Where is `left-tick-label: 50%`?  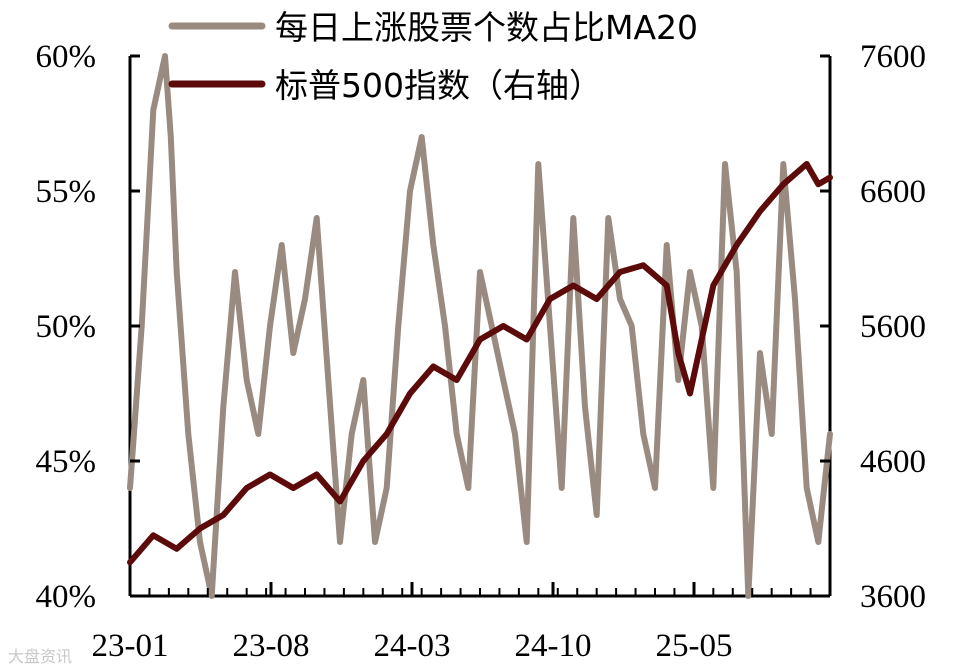
left-tick-label: 50% is located at coordinates (66, 327).